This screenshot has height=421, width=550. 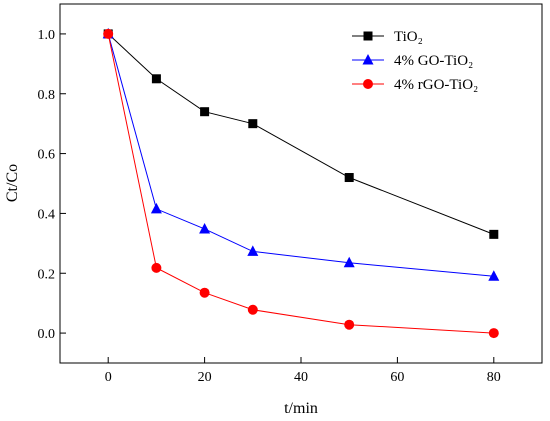 I want to click on y-axis-label: Ct/Co, so click(x=12, y=183).